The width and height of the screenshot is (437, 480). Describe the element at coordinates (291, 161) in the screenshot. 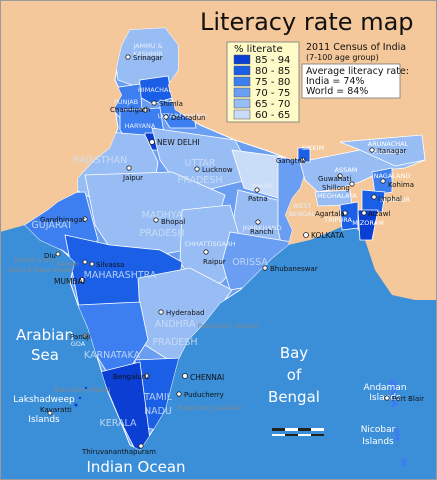

I see `city-gangtok: Gangtok` at that location.